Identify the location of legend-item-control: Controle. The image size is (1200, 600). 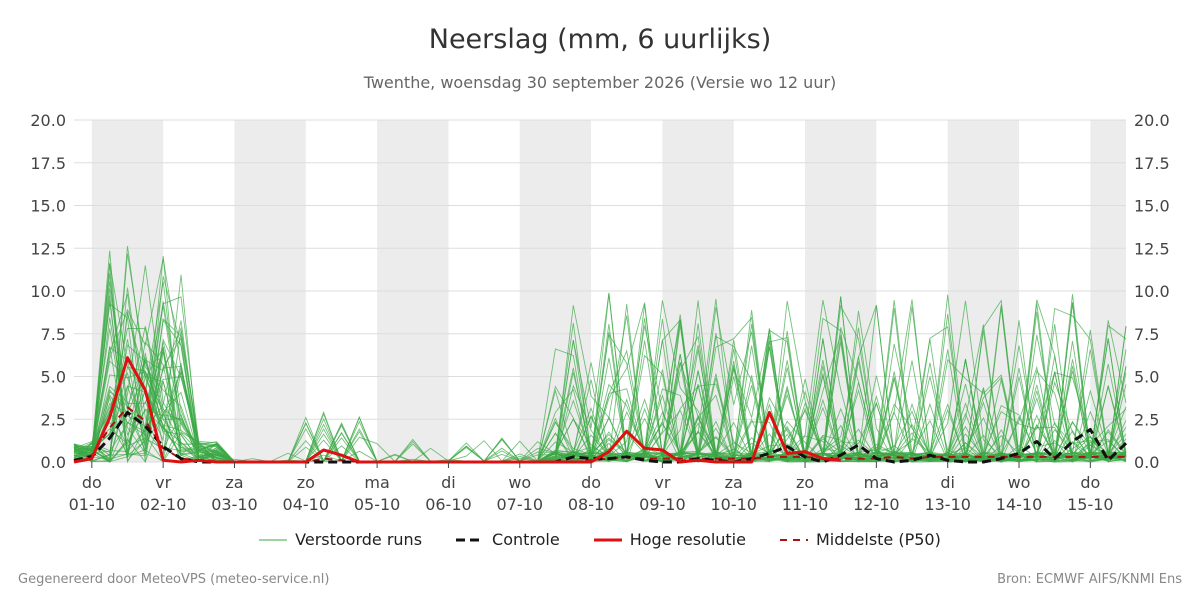
(508, 539).